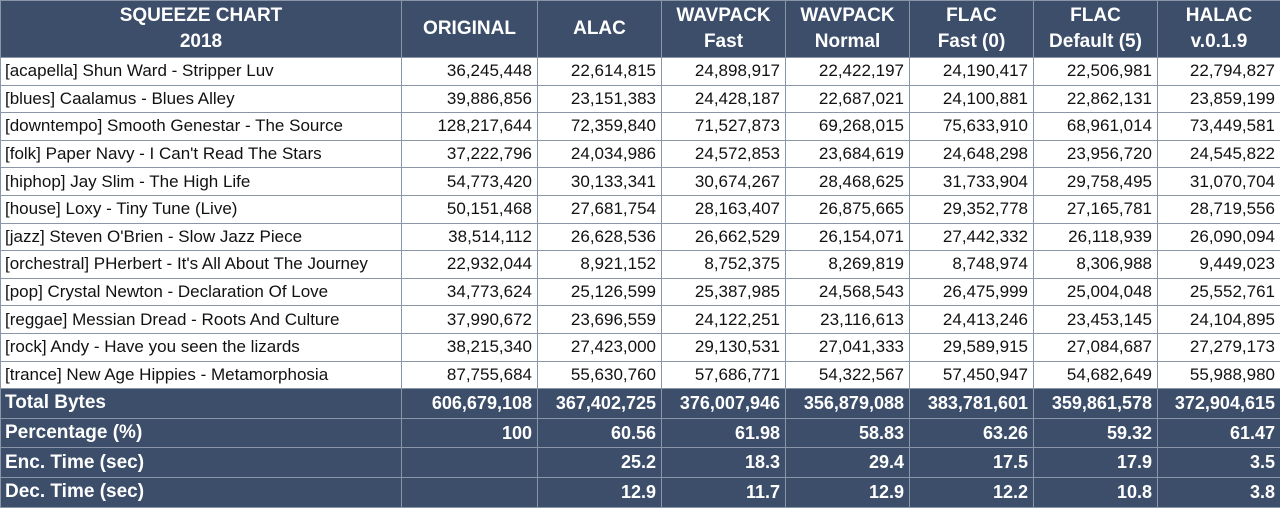 The image size is (1280, 508). Describe the element at coordinates (848, 237) in the screenshot. I see `value-cell-wavpack_normal: 26,154,071` at that location.